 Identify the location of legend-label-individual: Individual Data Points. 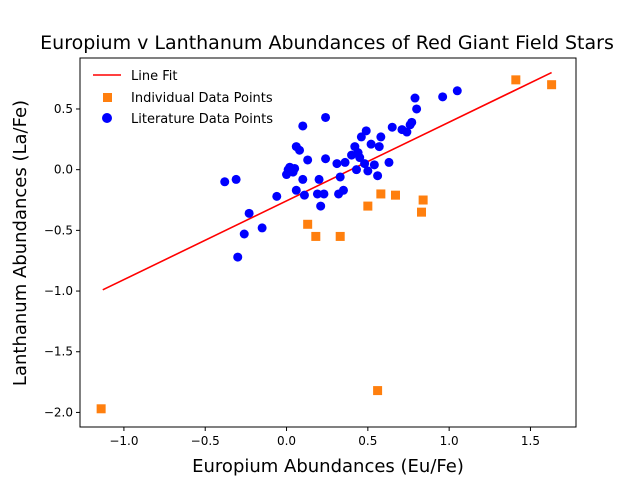
(202, 98).